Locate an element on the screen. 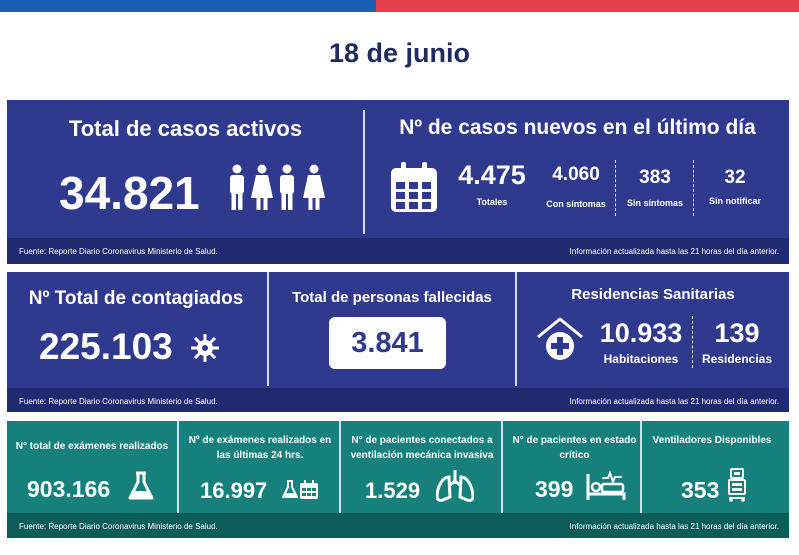  rooms-value: 10.933 is located at coordinates (641, 333).